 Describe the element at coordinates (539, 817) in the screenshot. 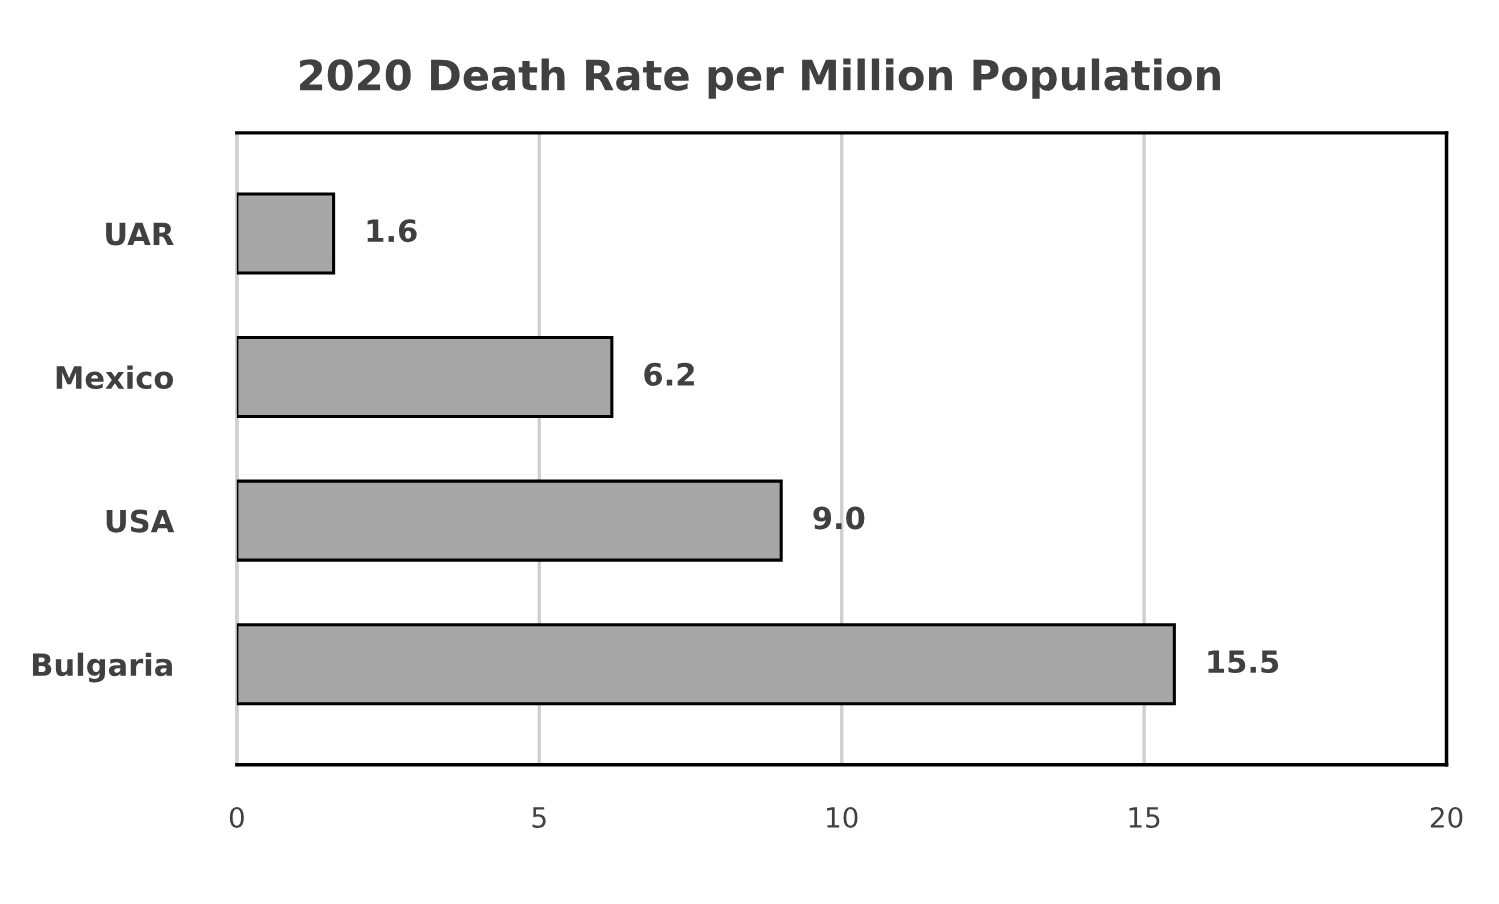

I see `x-tick-label: 5` at that location.